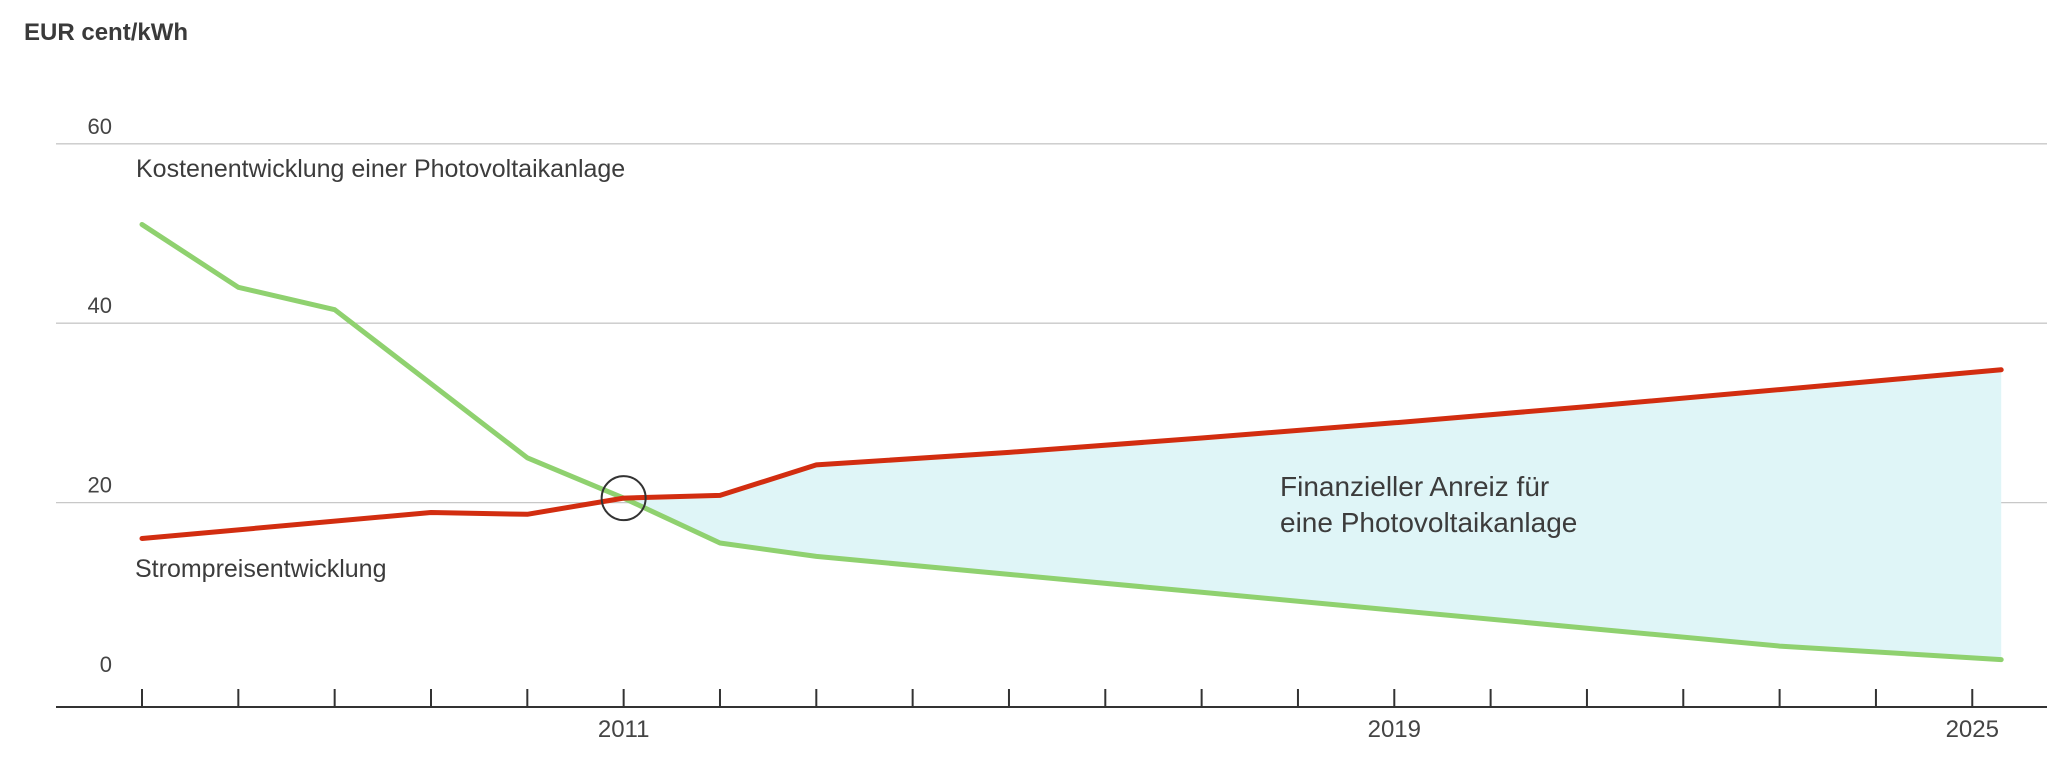 This screenshot has width=2049, height=765. Describe the element at coordinates (1972, 729) in the screenshot. I see `x-tick-label-2025: 2025` at that location.